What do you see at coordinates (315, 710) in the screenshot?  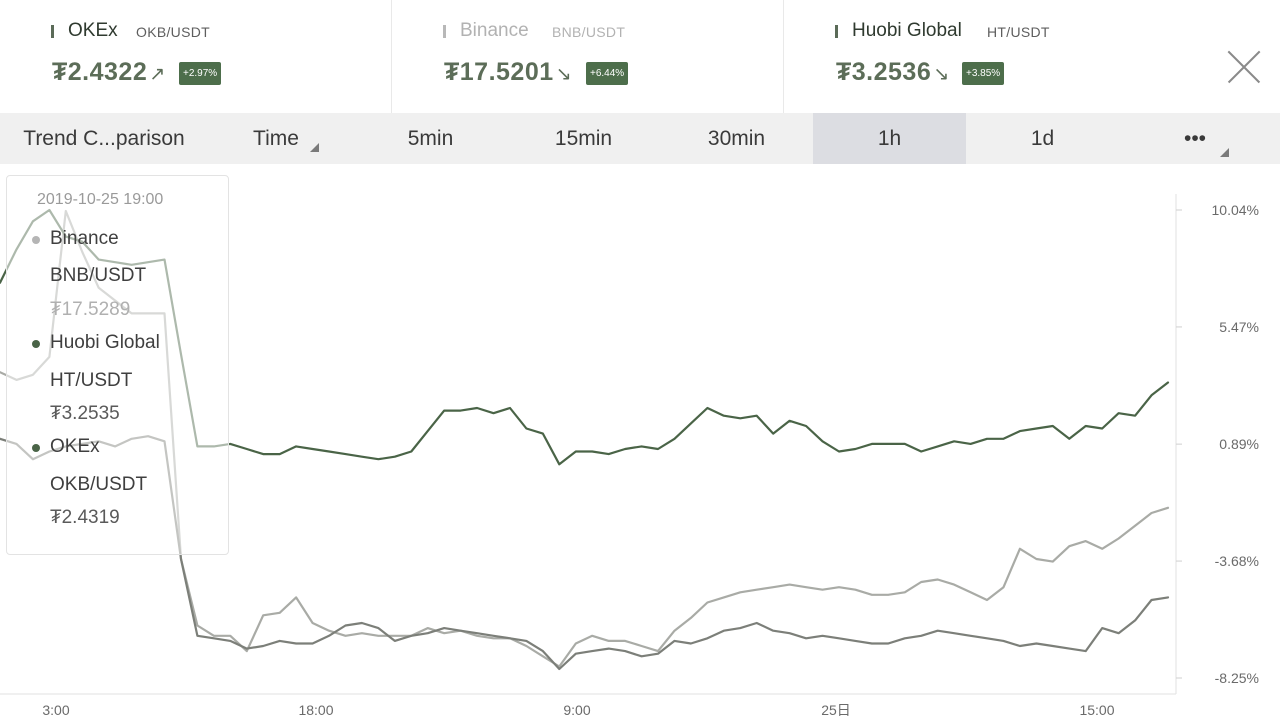 I see `x-tick-label: 18:00` at bounding box center [315, 710].